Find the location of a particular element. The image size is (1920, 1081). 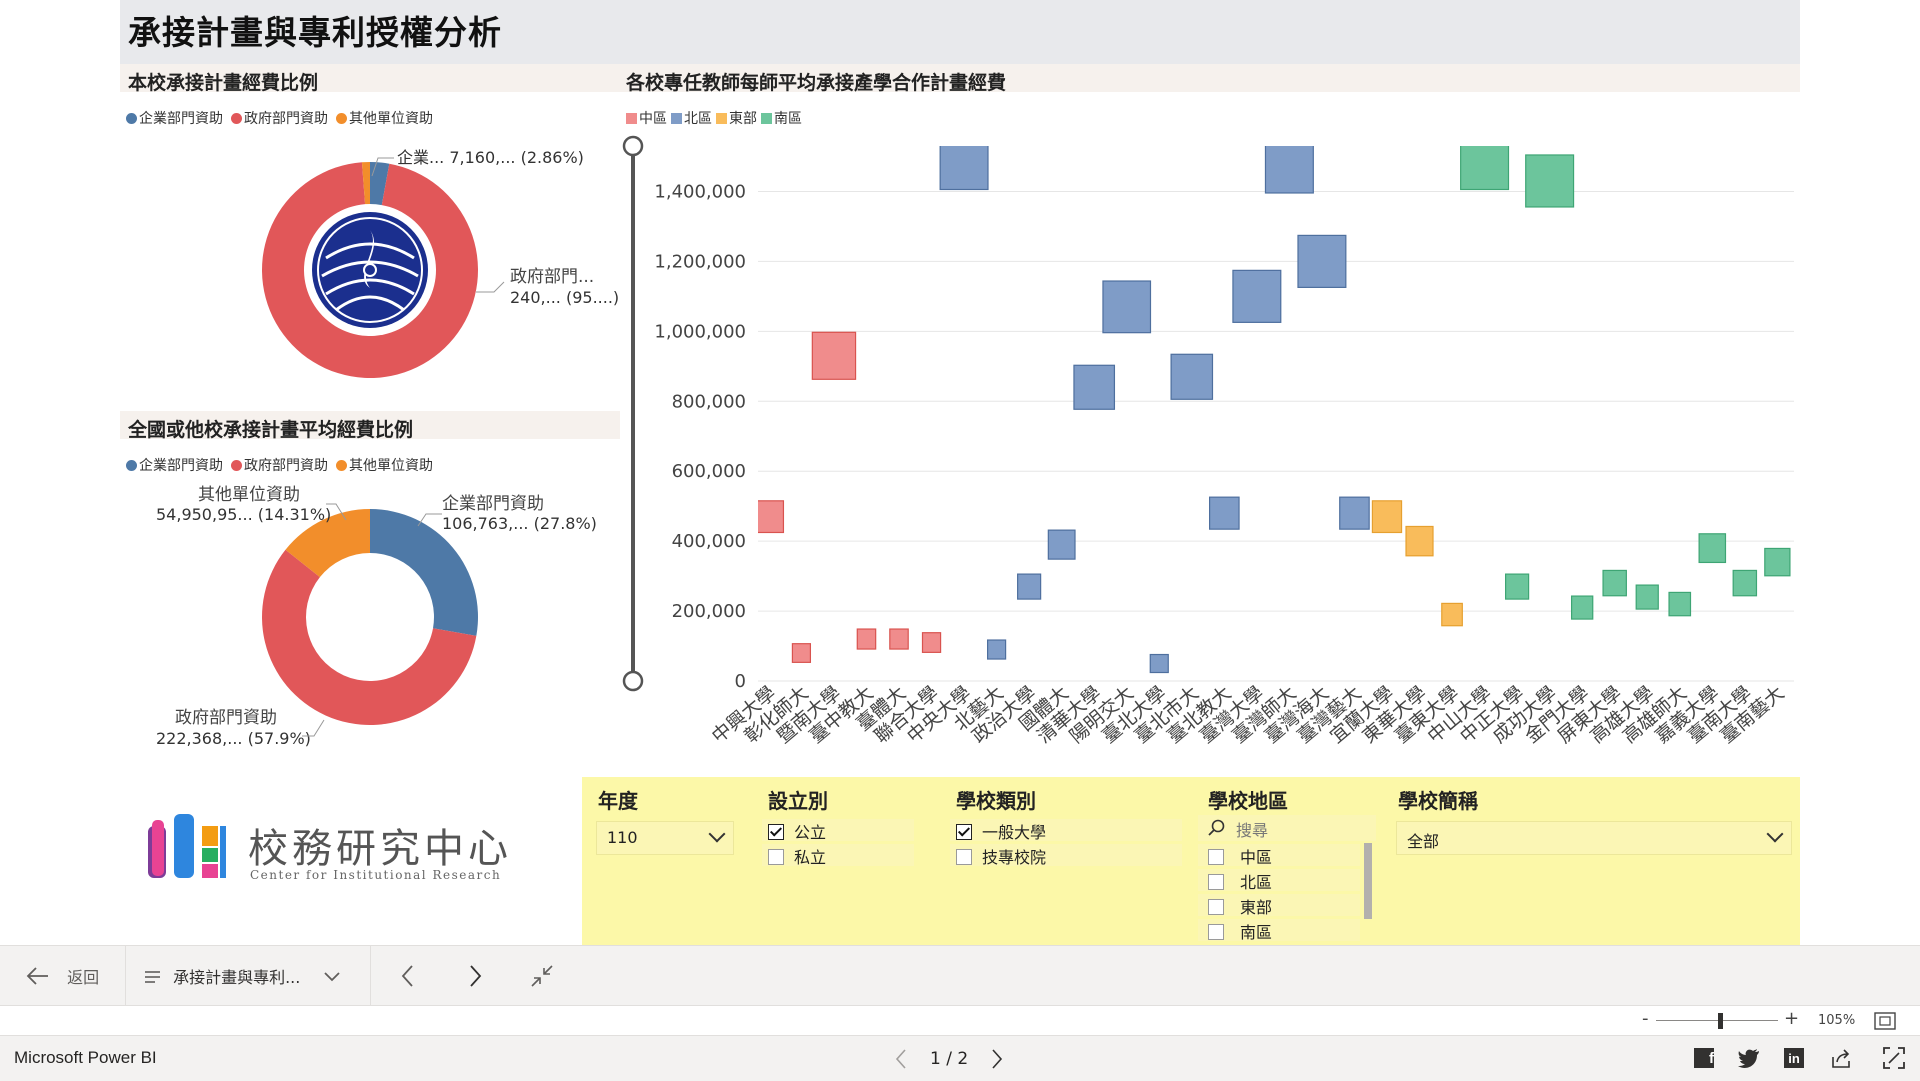

bar-彰化師大 is located at coordinates (801, 653).